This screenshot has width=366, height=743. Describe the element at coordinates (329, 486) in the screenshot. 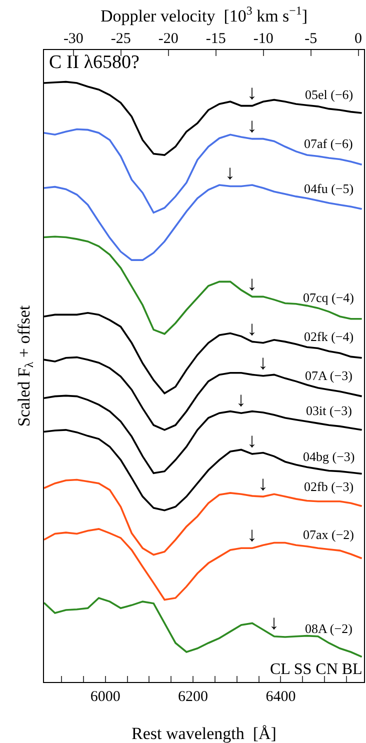

I see `series-label: 02fb (−3)` at that location.